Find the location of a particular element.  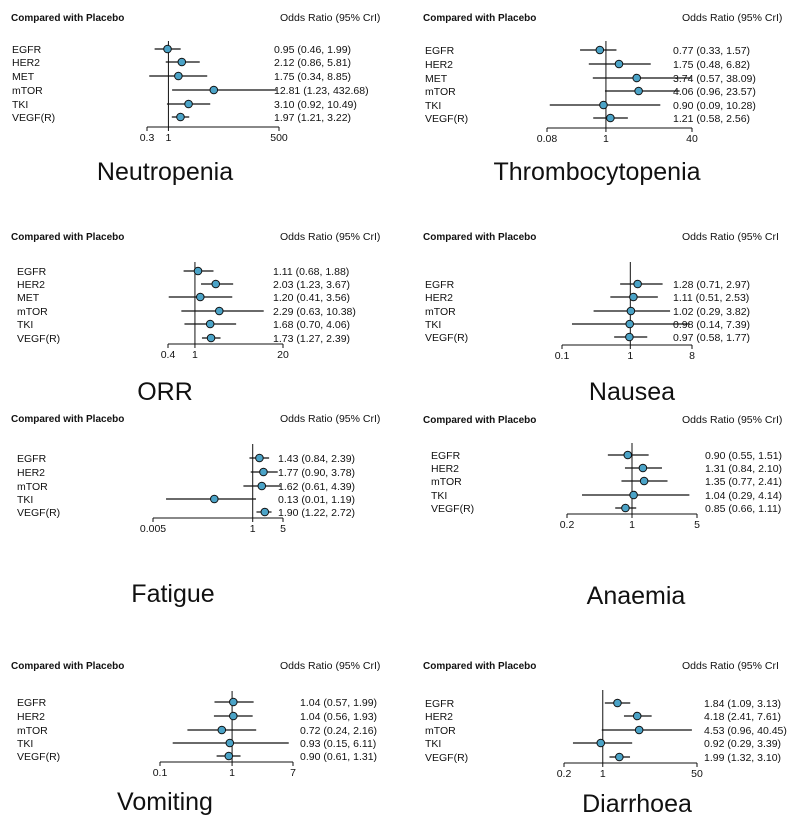

or-ci-value: 1.62 (0.61, 4.39) is located at coordinates (316, 487).